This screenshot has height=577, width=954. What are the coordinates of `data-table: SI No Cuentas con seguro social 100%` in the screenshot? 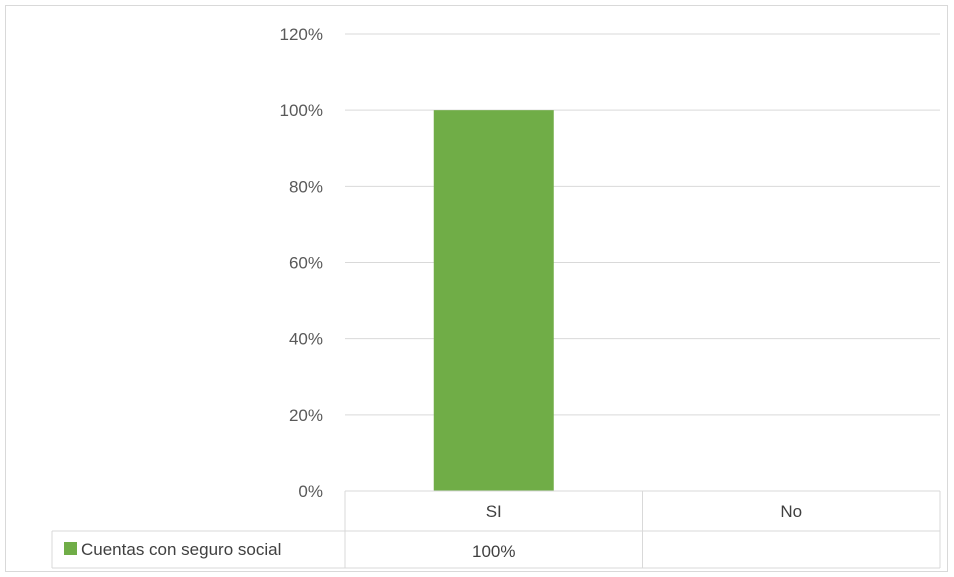 It's located at (496, 529).